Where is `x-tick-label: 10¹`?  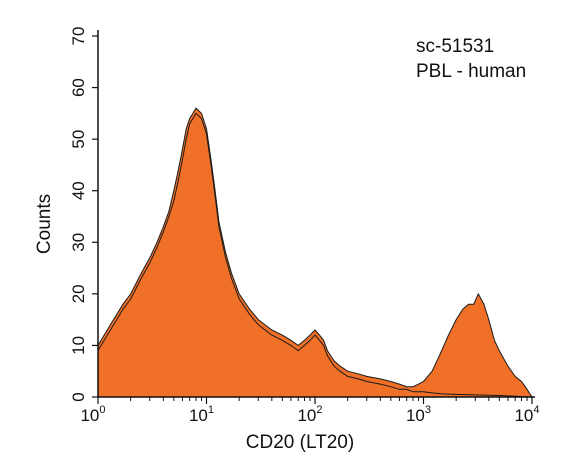
x-tick-label: 10¹ is located at coordinates (201, 414).